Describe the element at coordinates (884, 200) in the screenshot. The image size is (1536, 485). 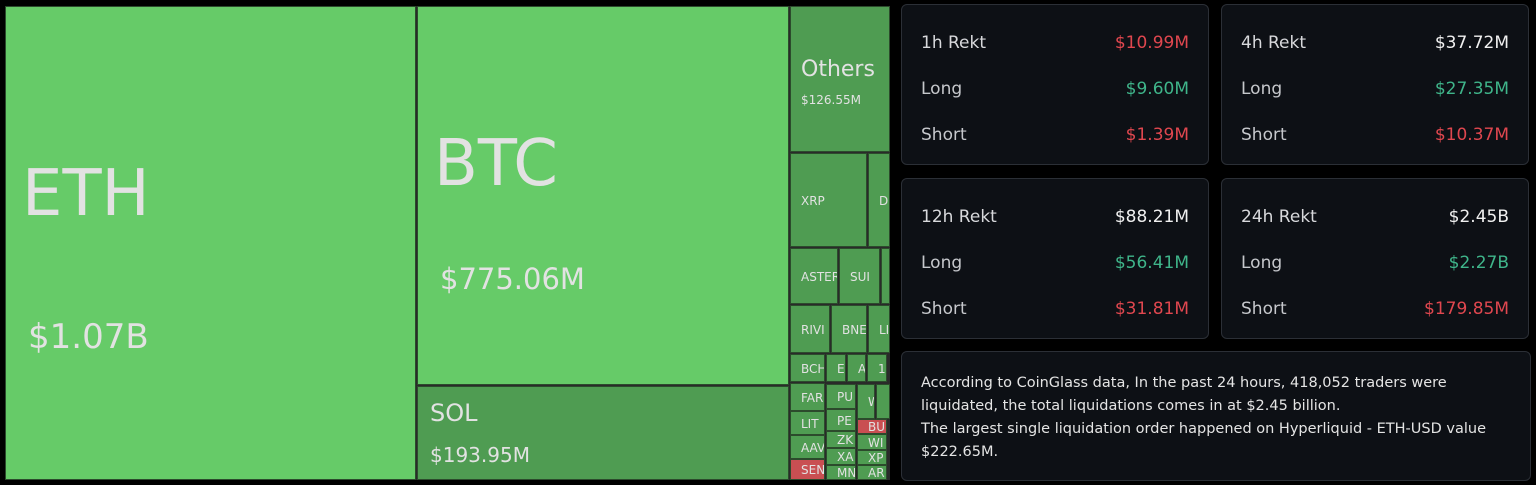
I see `tile-symbol: D` at that location.